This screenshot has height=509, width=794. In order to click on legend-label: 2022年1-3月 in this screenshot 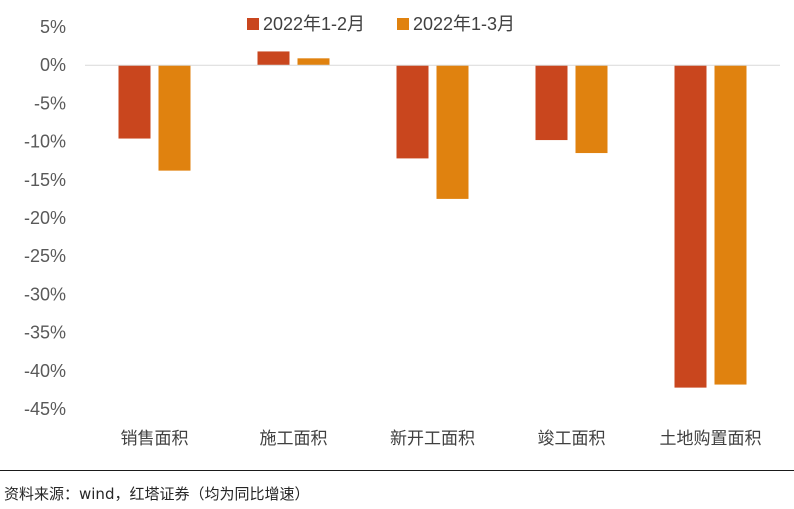, I will do `click(464, 24)`.